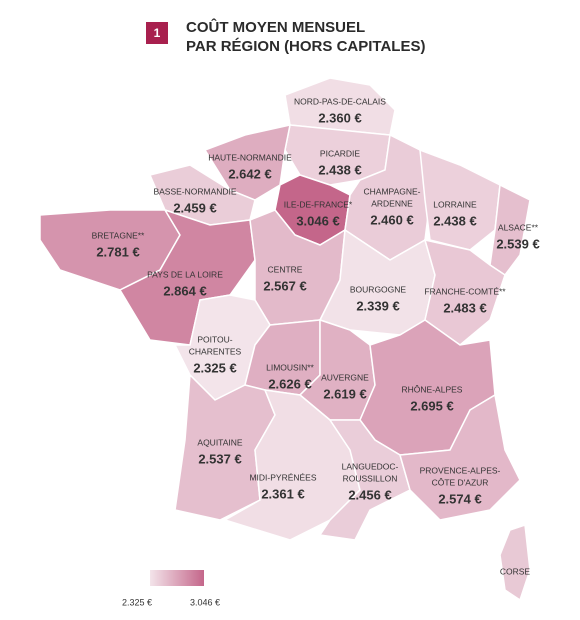 The height and width of the screenshot is (620, 580). What do you see at coordinates (317, 220) in the screenshot?
I see `region-value: 3.046 €` at bounding box center [317, 220].